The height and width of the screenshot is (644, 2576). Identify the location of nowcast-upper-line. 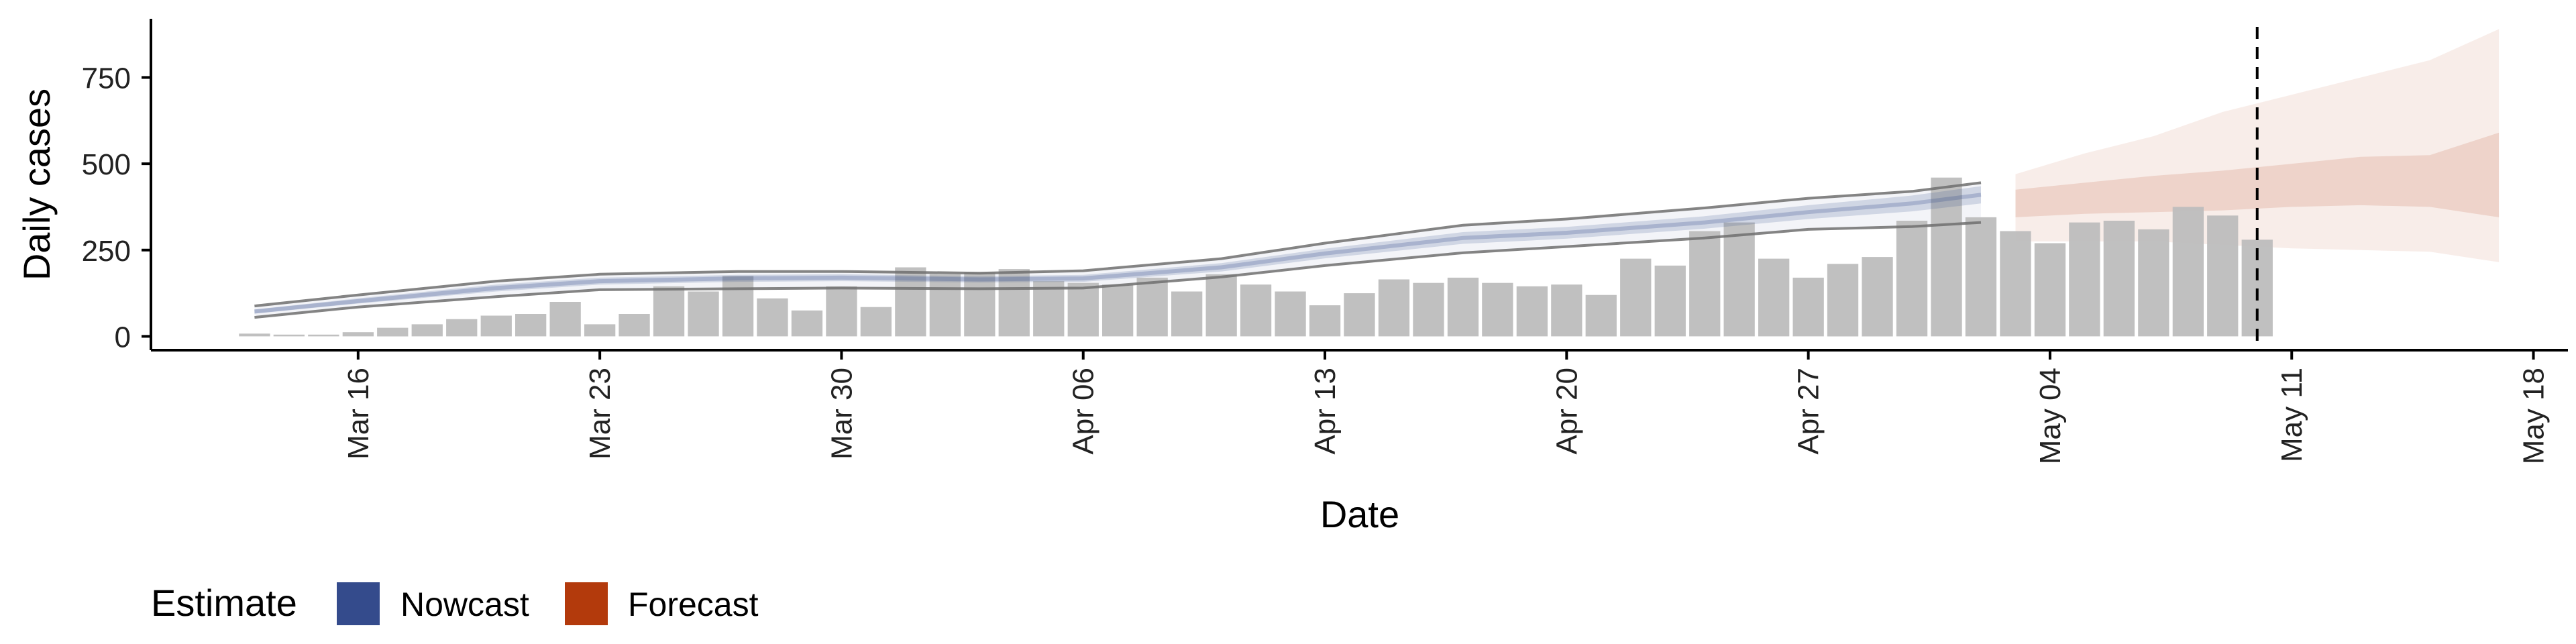
(1118, 244).